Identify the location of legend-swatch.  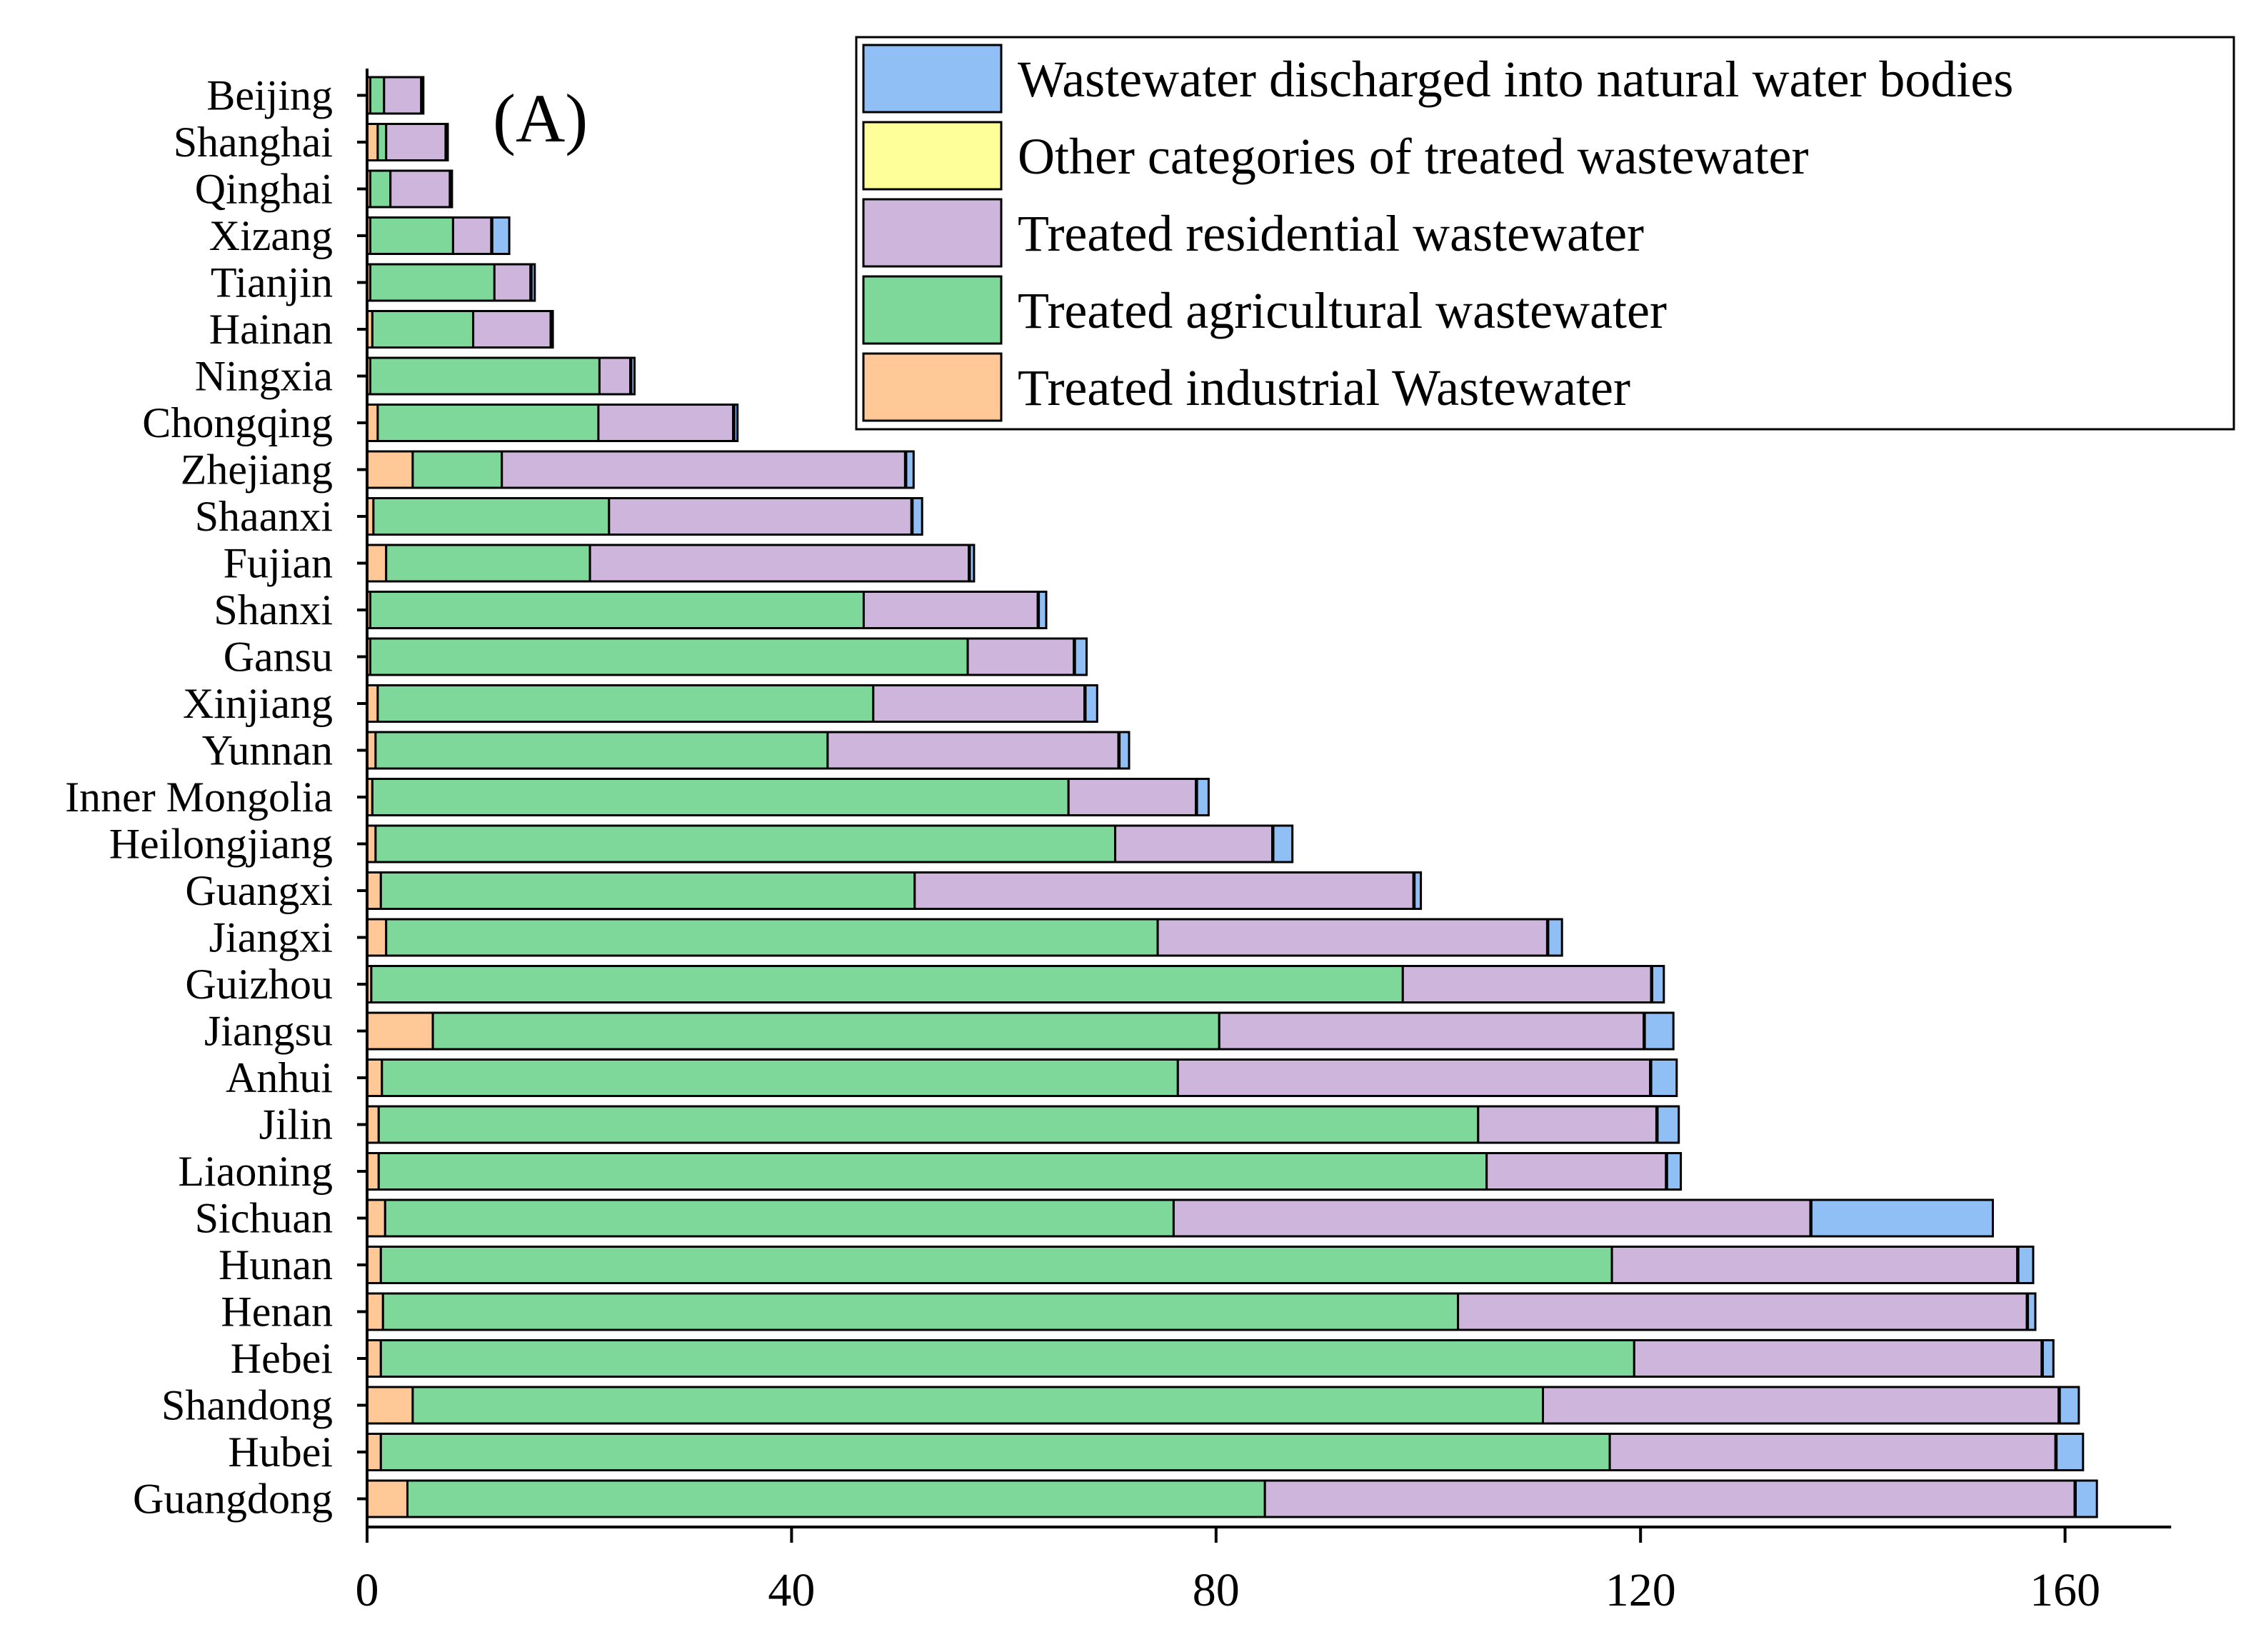
(933, 310).